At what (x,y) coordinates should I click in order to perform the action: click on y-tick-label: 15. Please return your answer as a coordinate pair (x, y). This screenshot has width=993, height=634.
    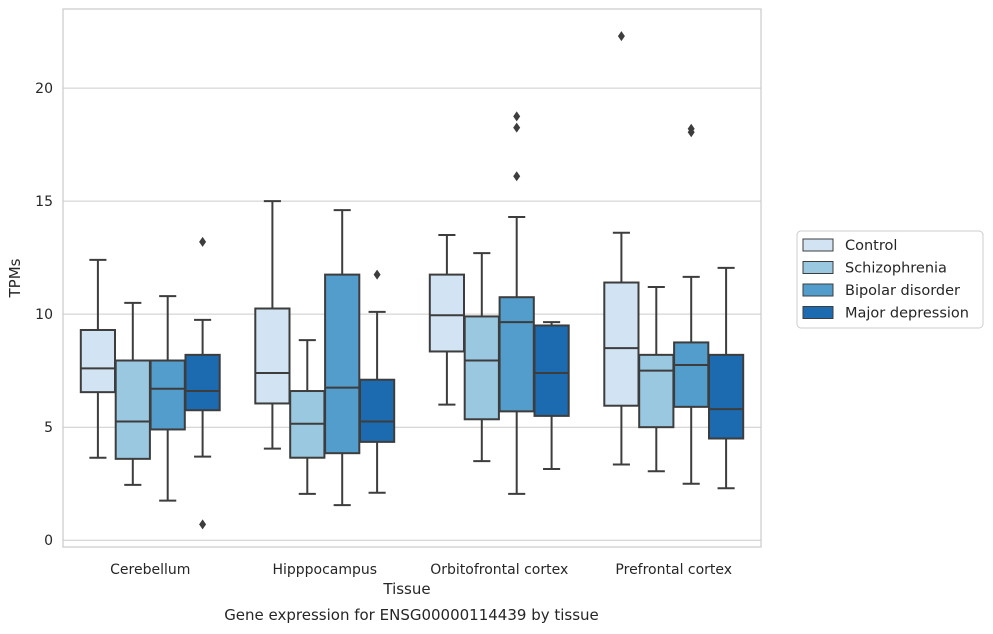
    Looking at the image, I should click on (44, 202).